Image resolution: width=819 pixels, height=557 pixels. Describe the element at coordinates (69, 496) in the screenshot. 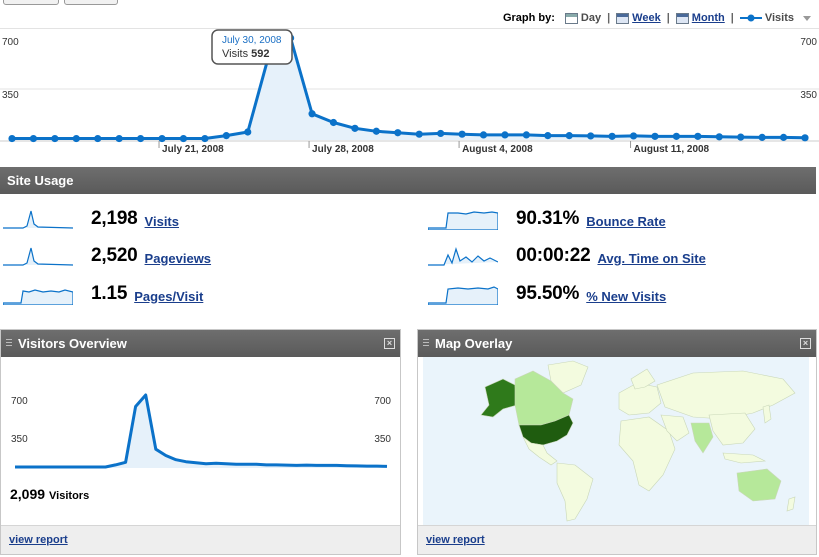

I see `visitors-count-label: Visitors` at that location.